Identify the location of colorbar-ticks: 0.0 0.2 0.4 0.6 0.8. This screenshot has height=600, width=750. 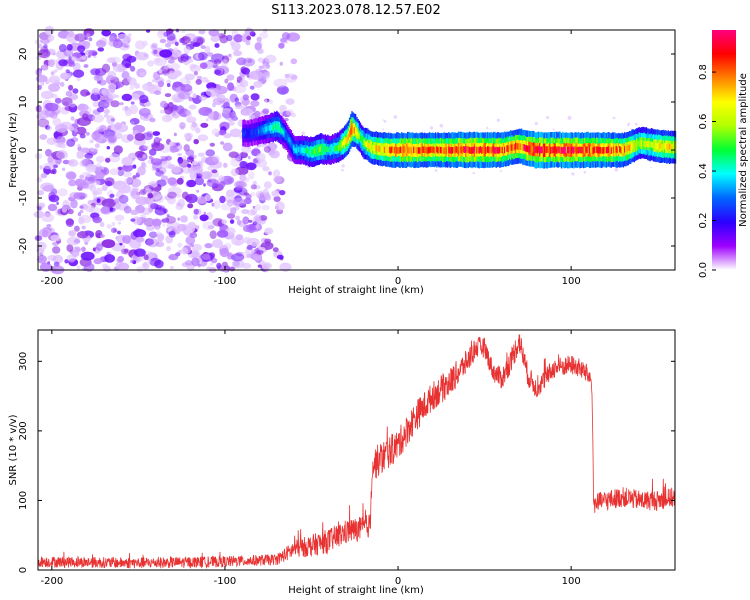
(707, 171).